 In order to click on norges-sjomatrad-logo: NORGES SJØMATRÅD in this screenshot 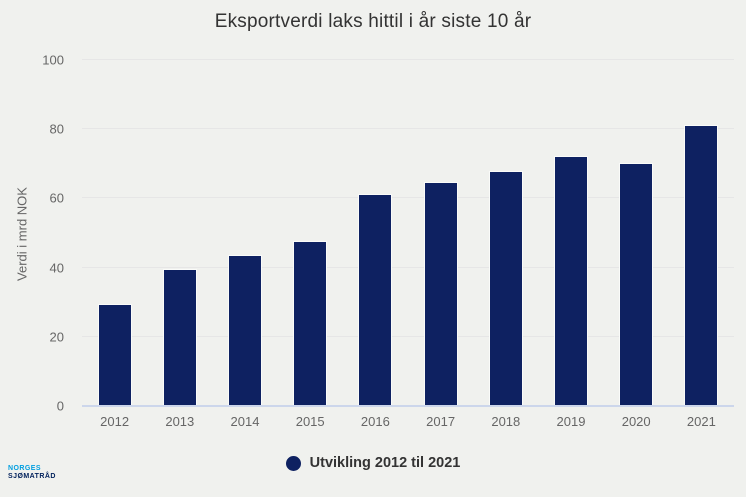, I will do `click(32, 473)`.